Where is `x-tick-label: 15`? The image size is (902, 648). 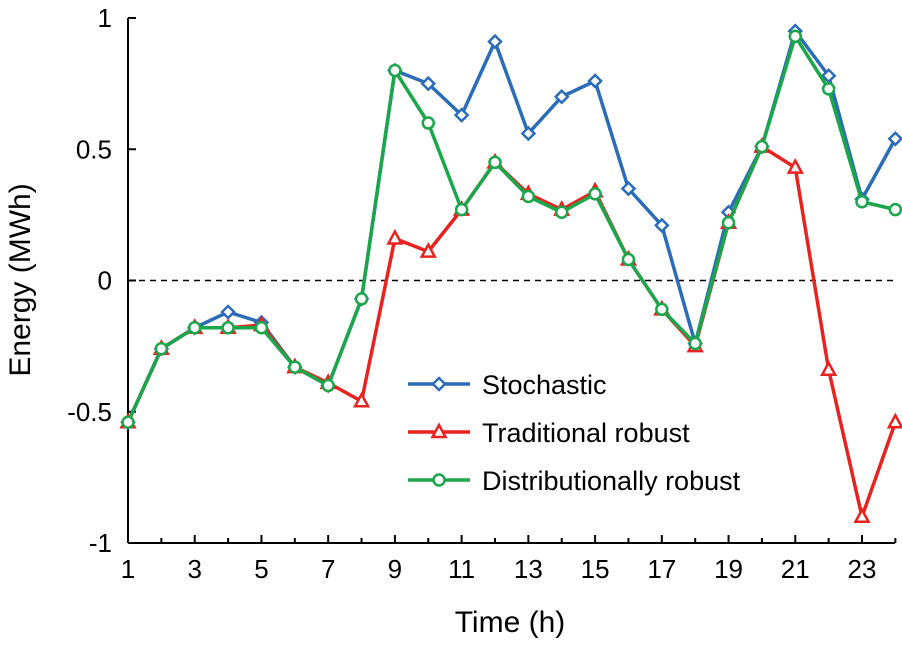
x-tick-label: 15 is located at coordinates (595, 569).